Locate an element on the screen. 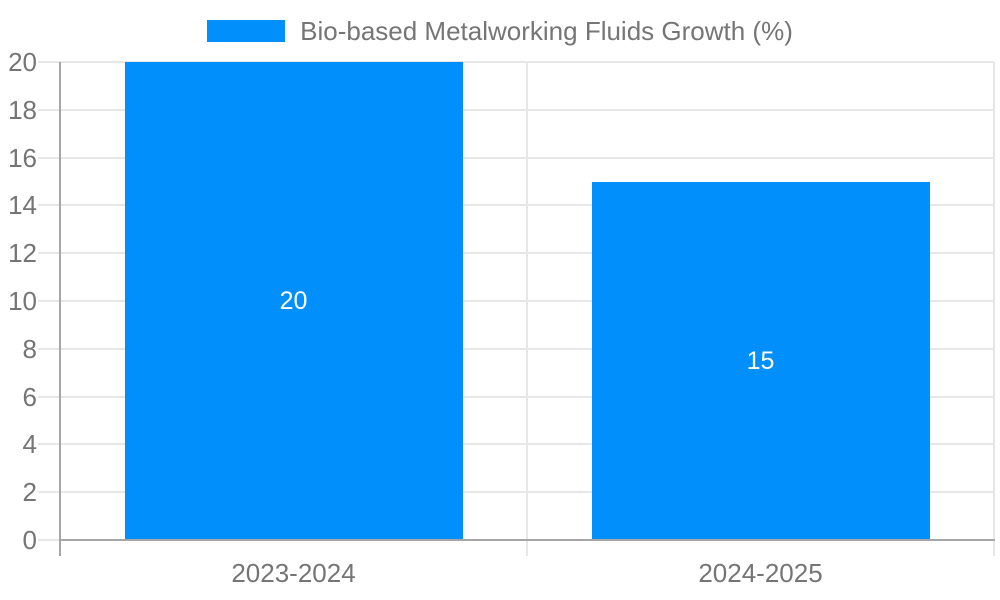 The image size is (1000, 600). x-axis-line is located at coordinates (527, 540).